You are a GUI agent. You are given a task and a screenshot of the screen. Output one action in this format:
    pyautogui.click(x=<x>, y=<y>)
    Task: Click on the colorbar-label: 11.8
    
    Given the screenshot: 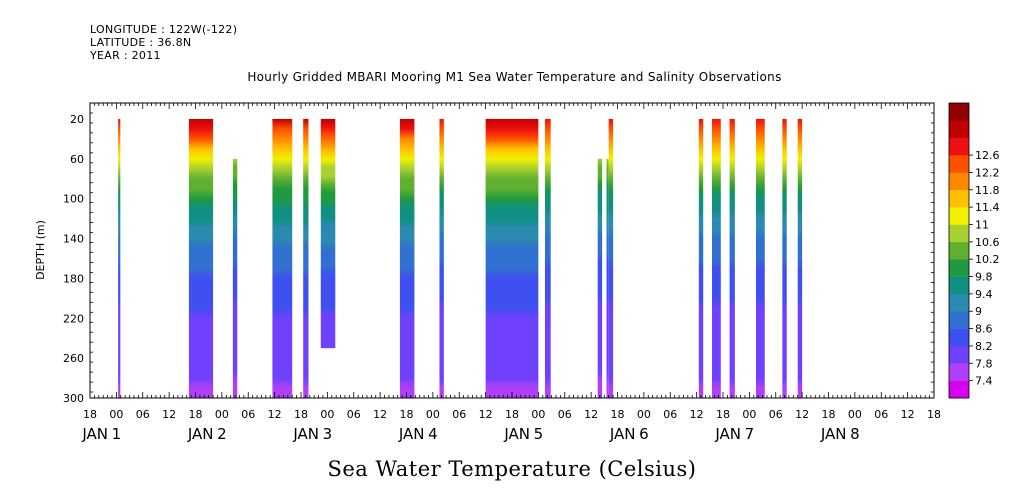 What is the action you would take?
    pyautogui.click(x=987, y=190)
    